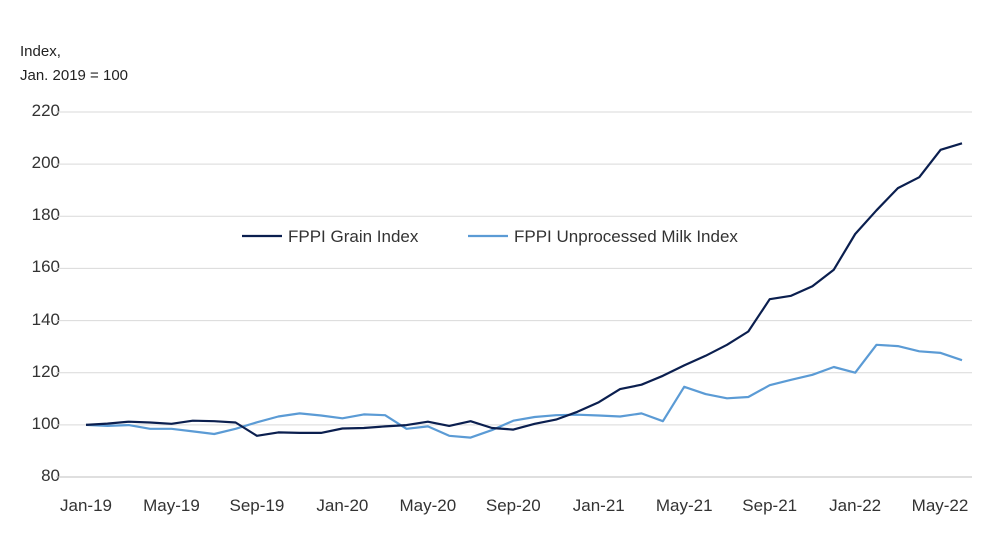  What do you see at coordinates (940, 505) in the screenshot?
I see `x-tick-label: May-22` at bounding box center [940, 505].